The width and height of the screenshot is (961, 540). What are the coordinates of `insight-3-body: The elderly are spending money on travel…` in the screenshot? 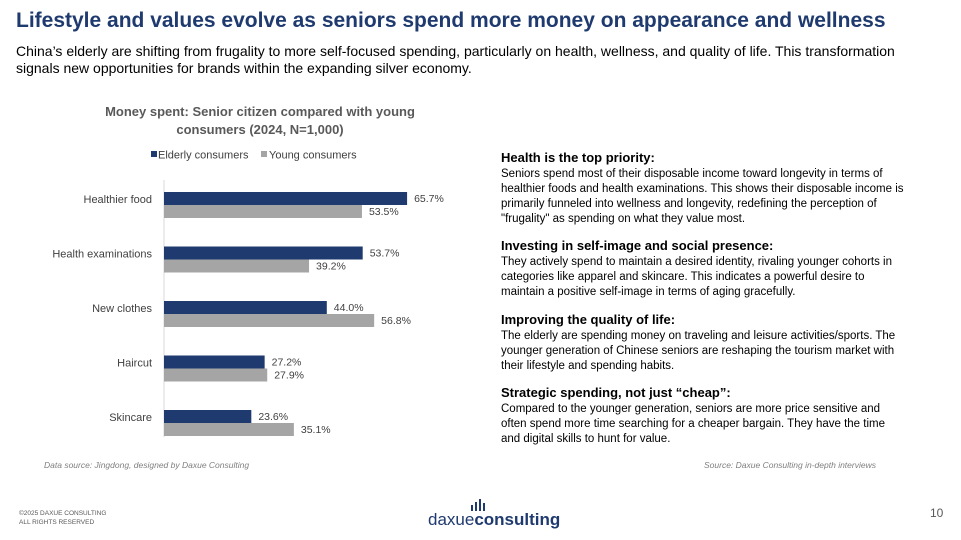 It's located at (698, 351).